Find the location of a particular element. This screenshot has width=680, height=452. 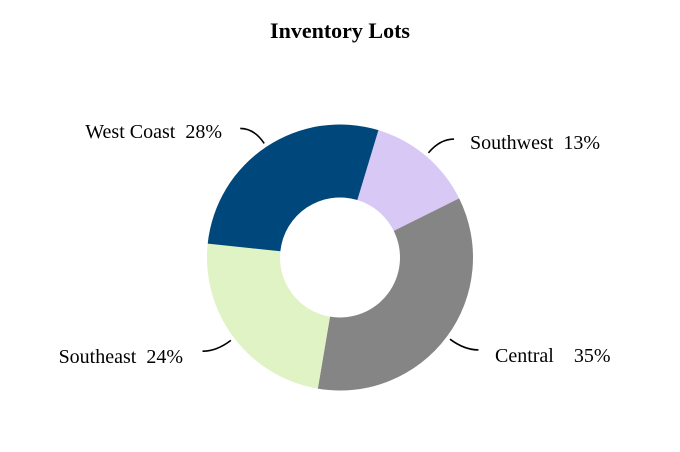

data-label: West Coast 28% is located at coordinates (153, 132).